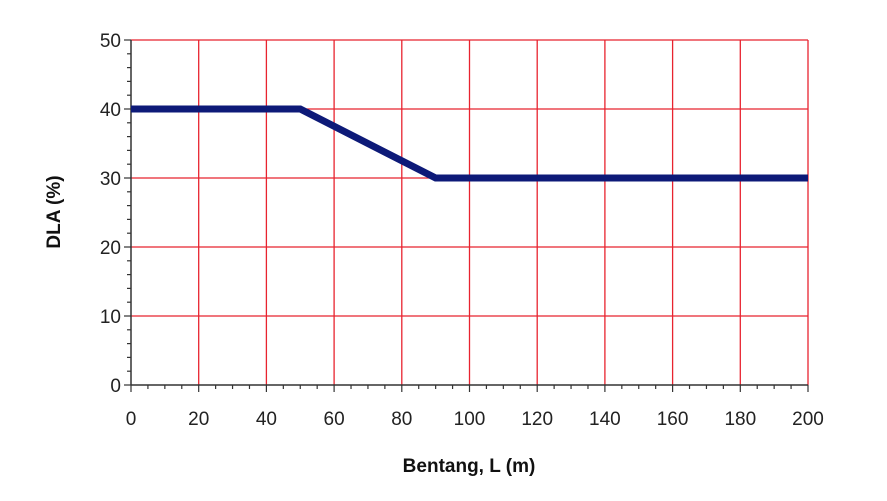 The image size is (887, 501). What do you see at coordinates (131, 419) in the screenshot?
I see `x-tick-label: 0` at bounding box center [131, 419].